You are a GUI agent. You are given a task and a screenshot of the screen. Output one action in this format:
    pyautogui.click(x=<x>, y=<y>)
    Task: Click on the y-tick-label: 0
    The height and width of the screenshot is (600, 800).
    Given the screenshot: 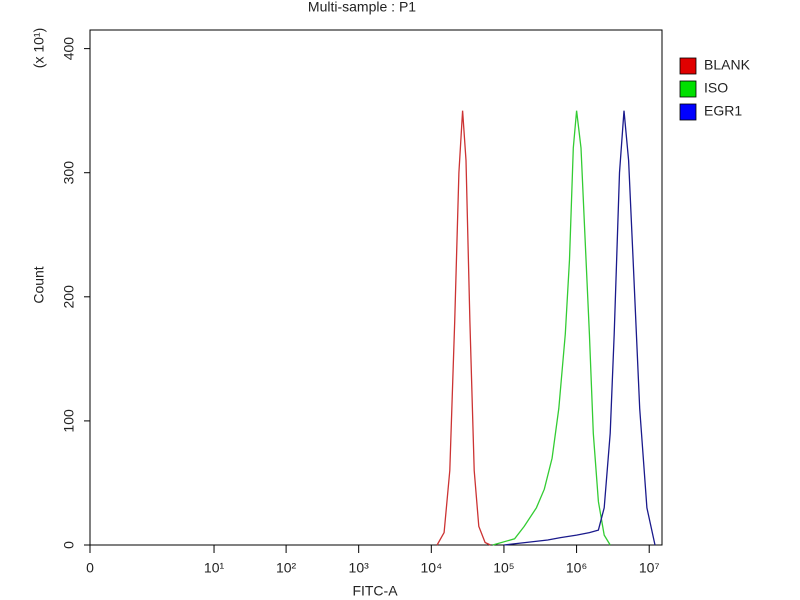 What is the action you would take?
    pyautogui.click(x=69, y=545)
    